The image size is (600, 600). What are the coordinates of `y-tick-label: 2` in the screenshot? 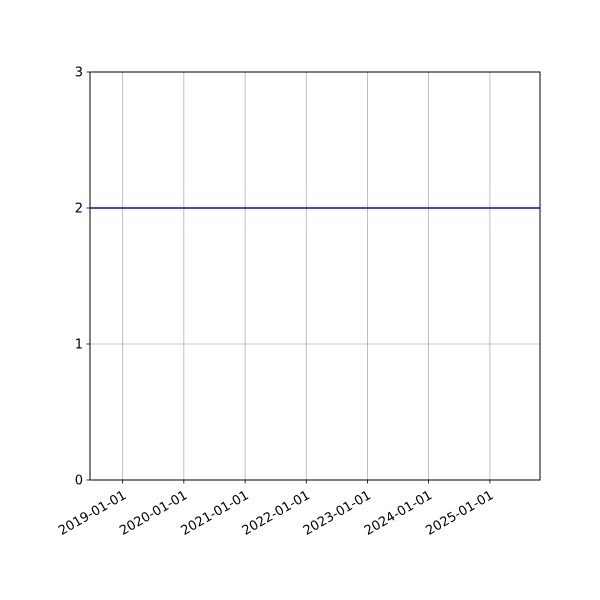 It's located at (79, 209).